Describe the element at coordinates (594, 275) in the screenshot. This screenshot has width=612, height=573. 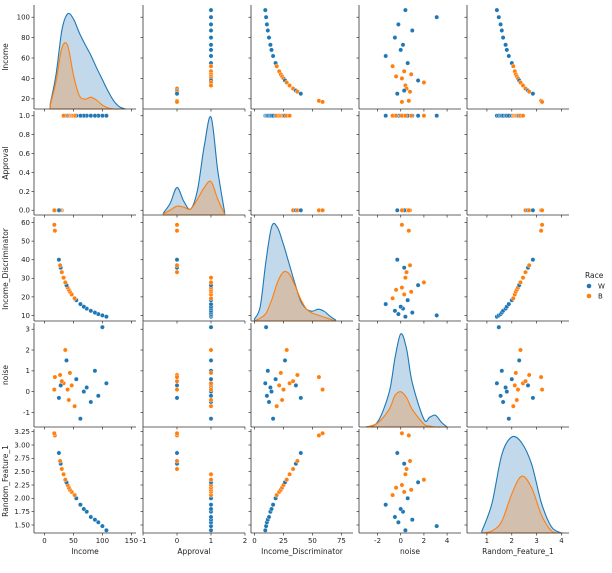
I see `legend-title: Race` at that location.